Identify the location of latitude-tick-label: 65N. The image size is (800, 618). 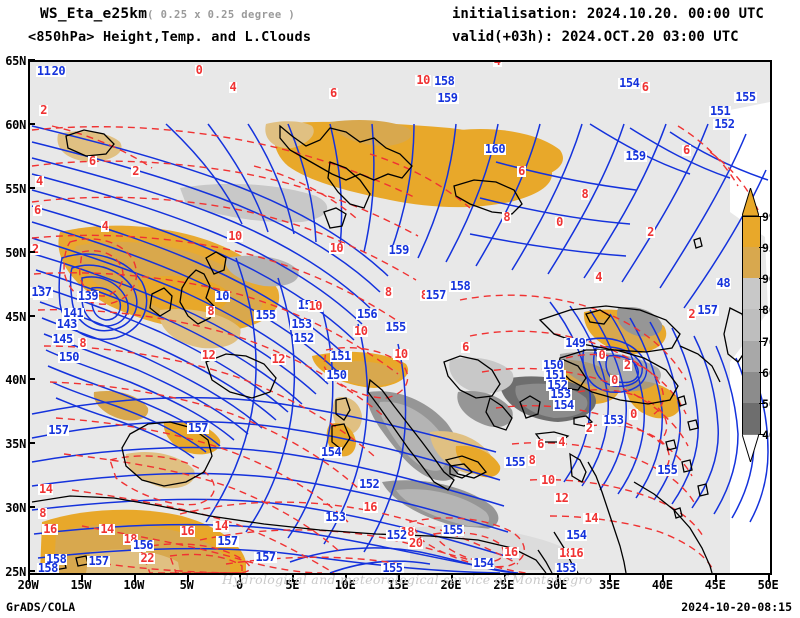
(15, 61).